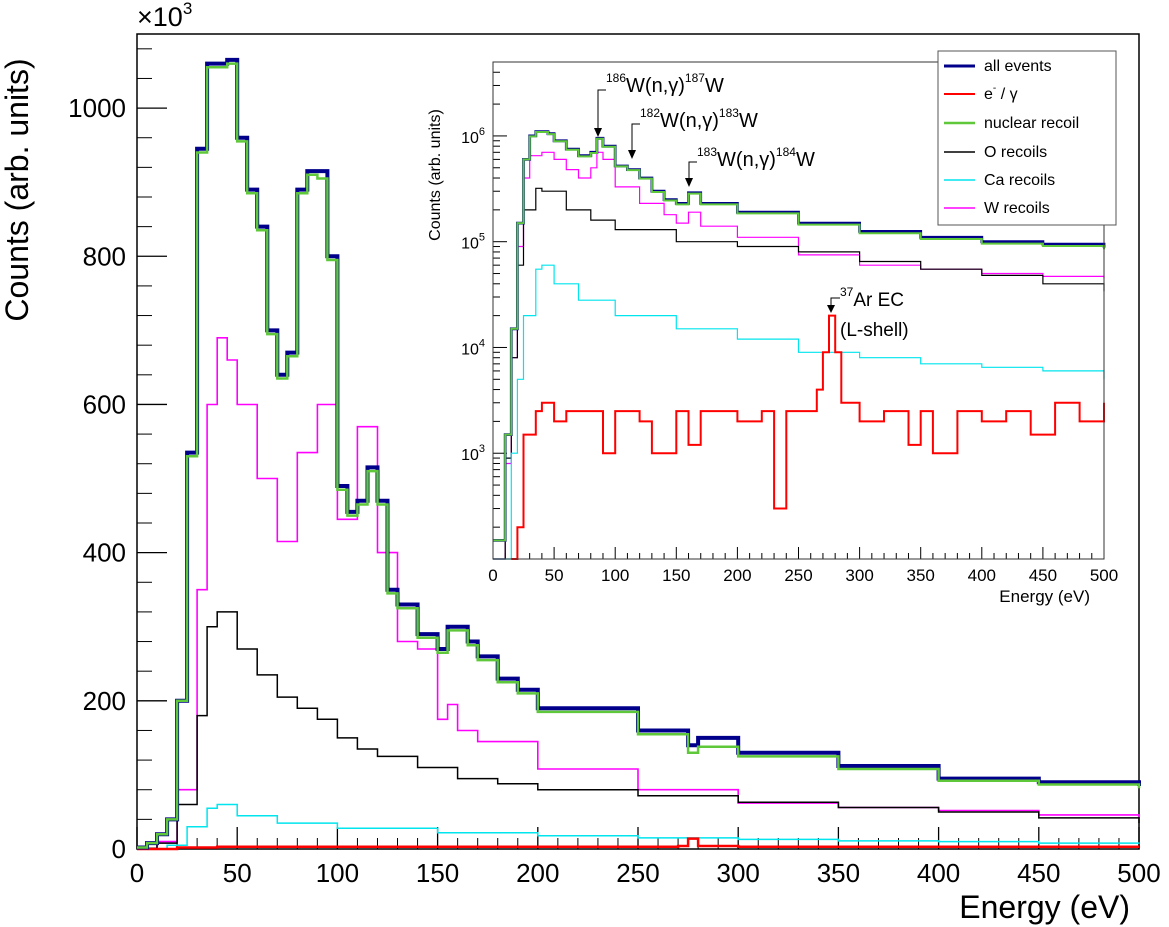 Image resolution: width=1169 pixels, height=927 pixels. Describe the element at coordinates (676, 575) in the screenshot. I see `inset-x-tick-label: 150` at that location.